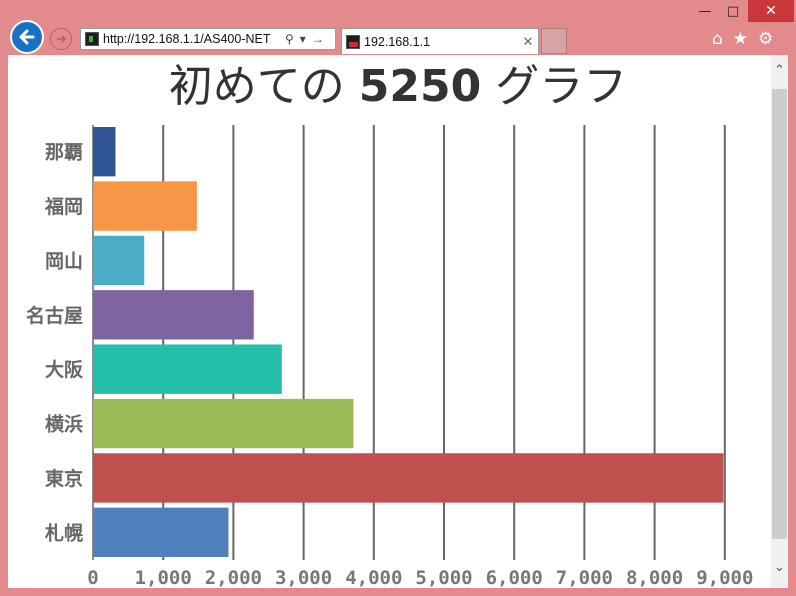  I want to click on x-tick-label: 5,000, so click(443, 577).